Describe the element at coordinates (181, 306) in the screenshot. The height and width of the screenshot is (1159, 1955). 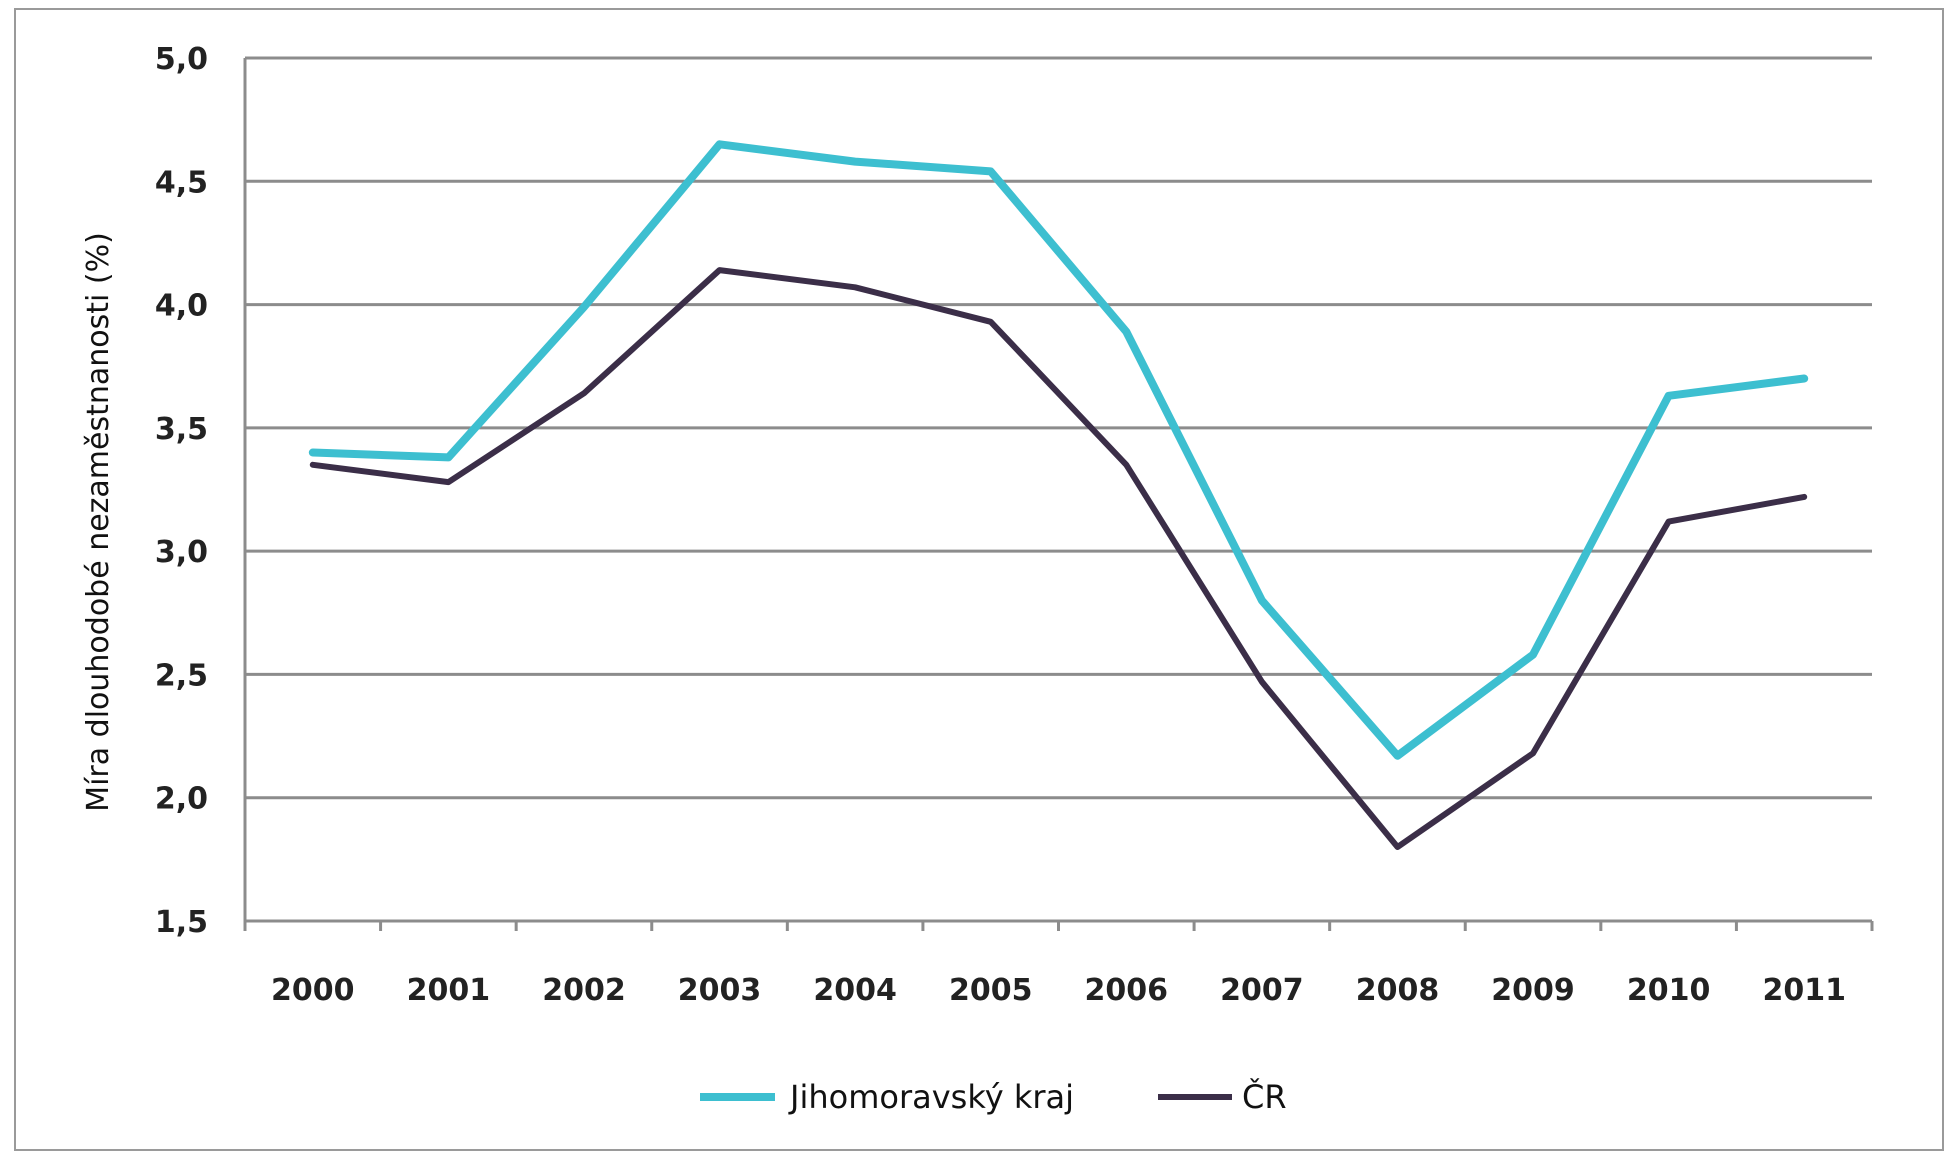
I see `y-tick-label: 4,0` at that location.